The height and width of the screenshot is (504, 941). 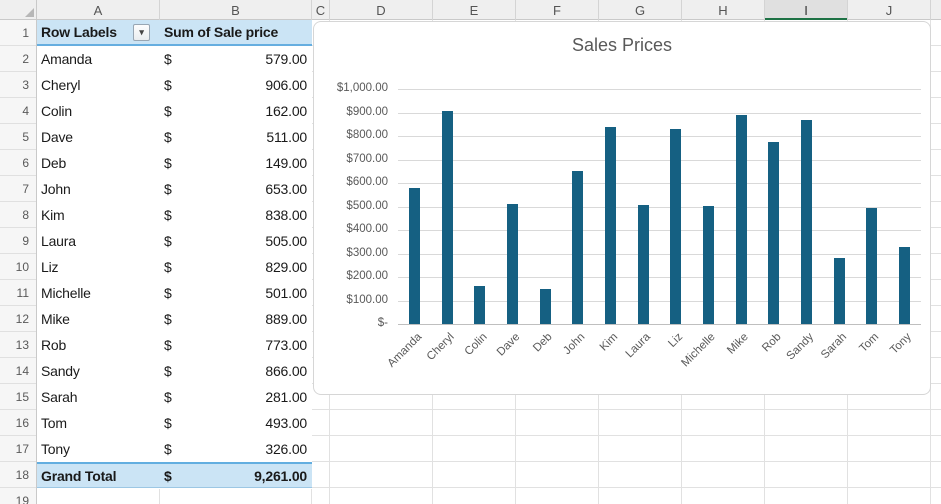 I want to click on row-header-11: 11, so click(x=18, y=293).